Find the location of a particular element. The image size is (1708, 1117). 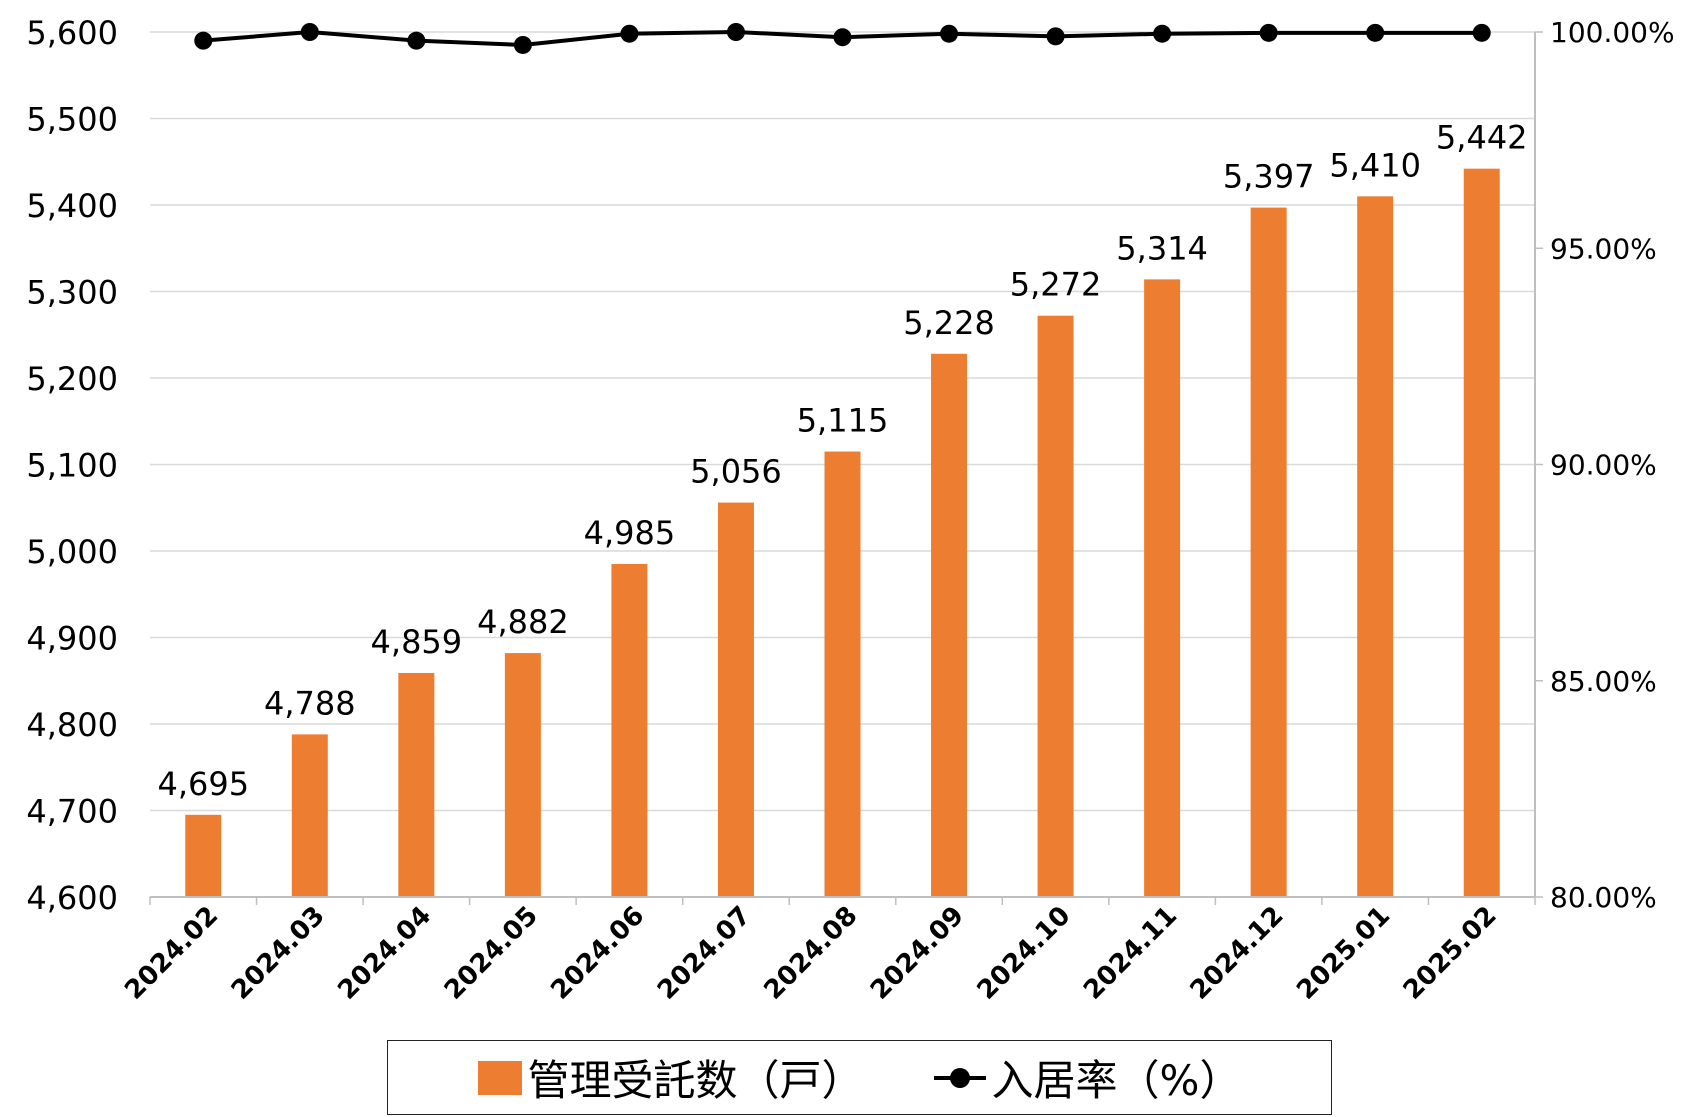

left-tick-label: 4,600 is located at coordinates (72, 898).